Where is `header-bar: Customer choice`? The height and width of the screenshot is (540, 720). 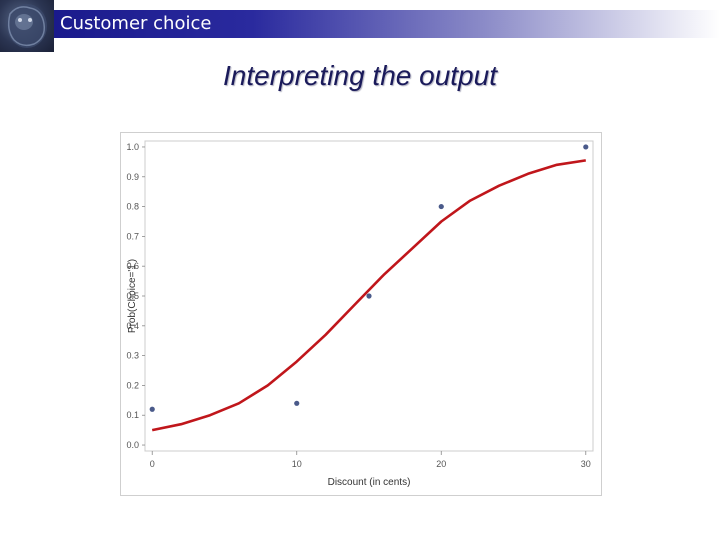 header-bar: Customer choice is located at coordinates (360, 26).